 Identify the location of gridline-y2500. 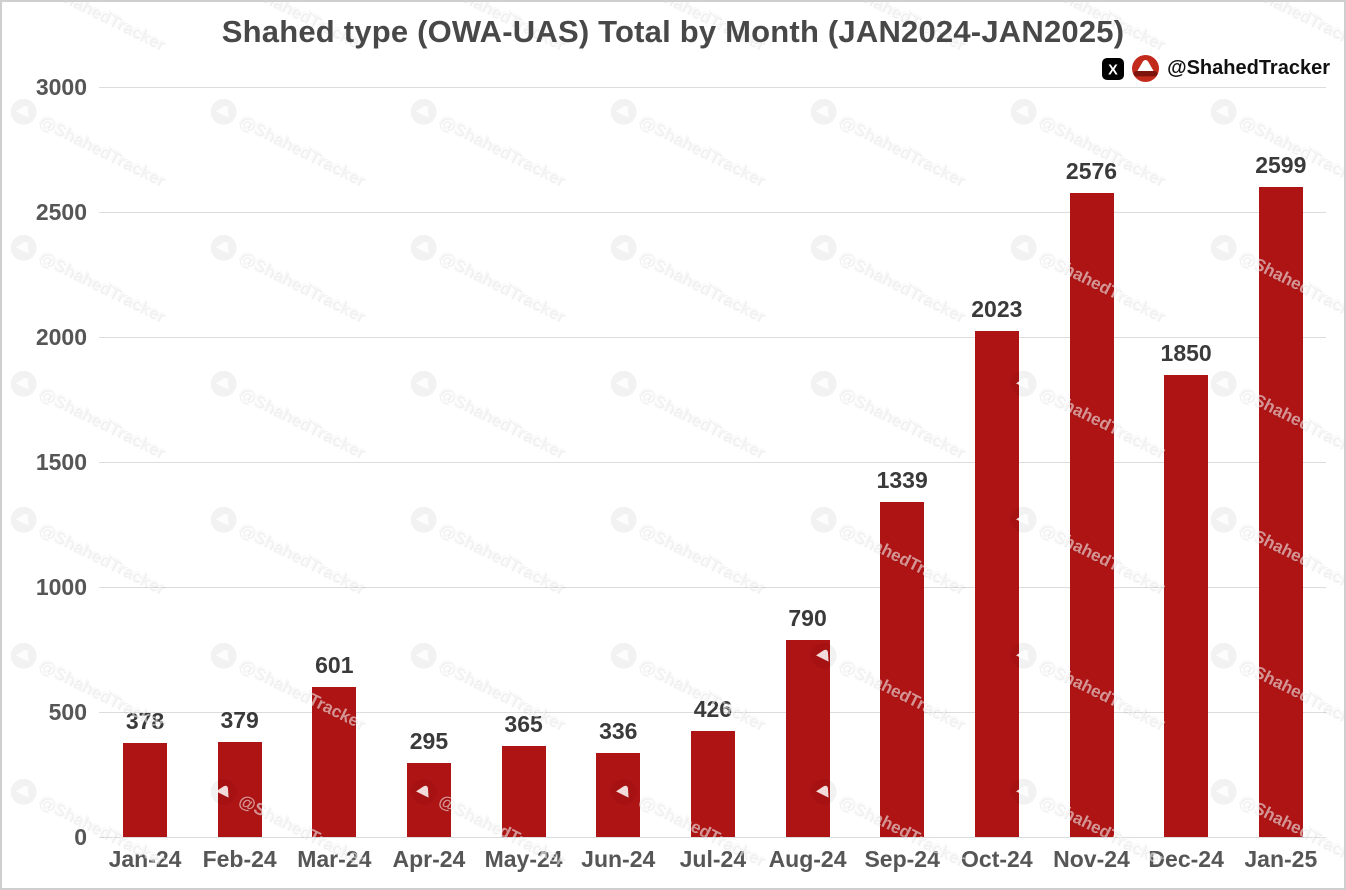
(712, 212).